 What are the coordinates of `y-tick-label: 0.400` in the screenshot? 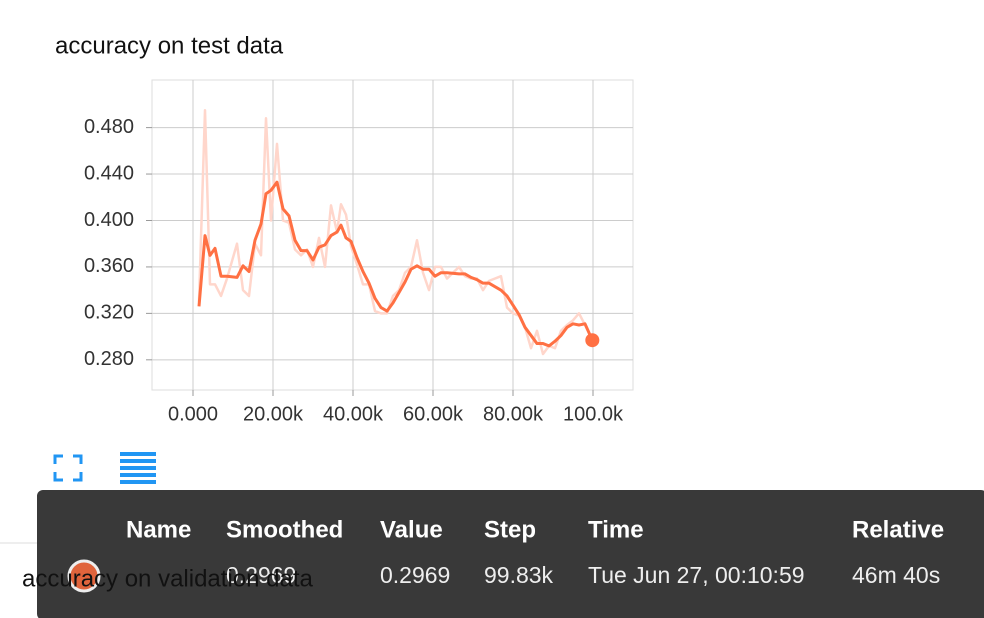 It's located at (109, 220).